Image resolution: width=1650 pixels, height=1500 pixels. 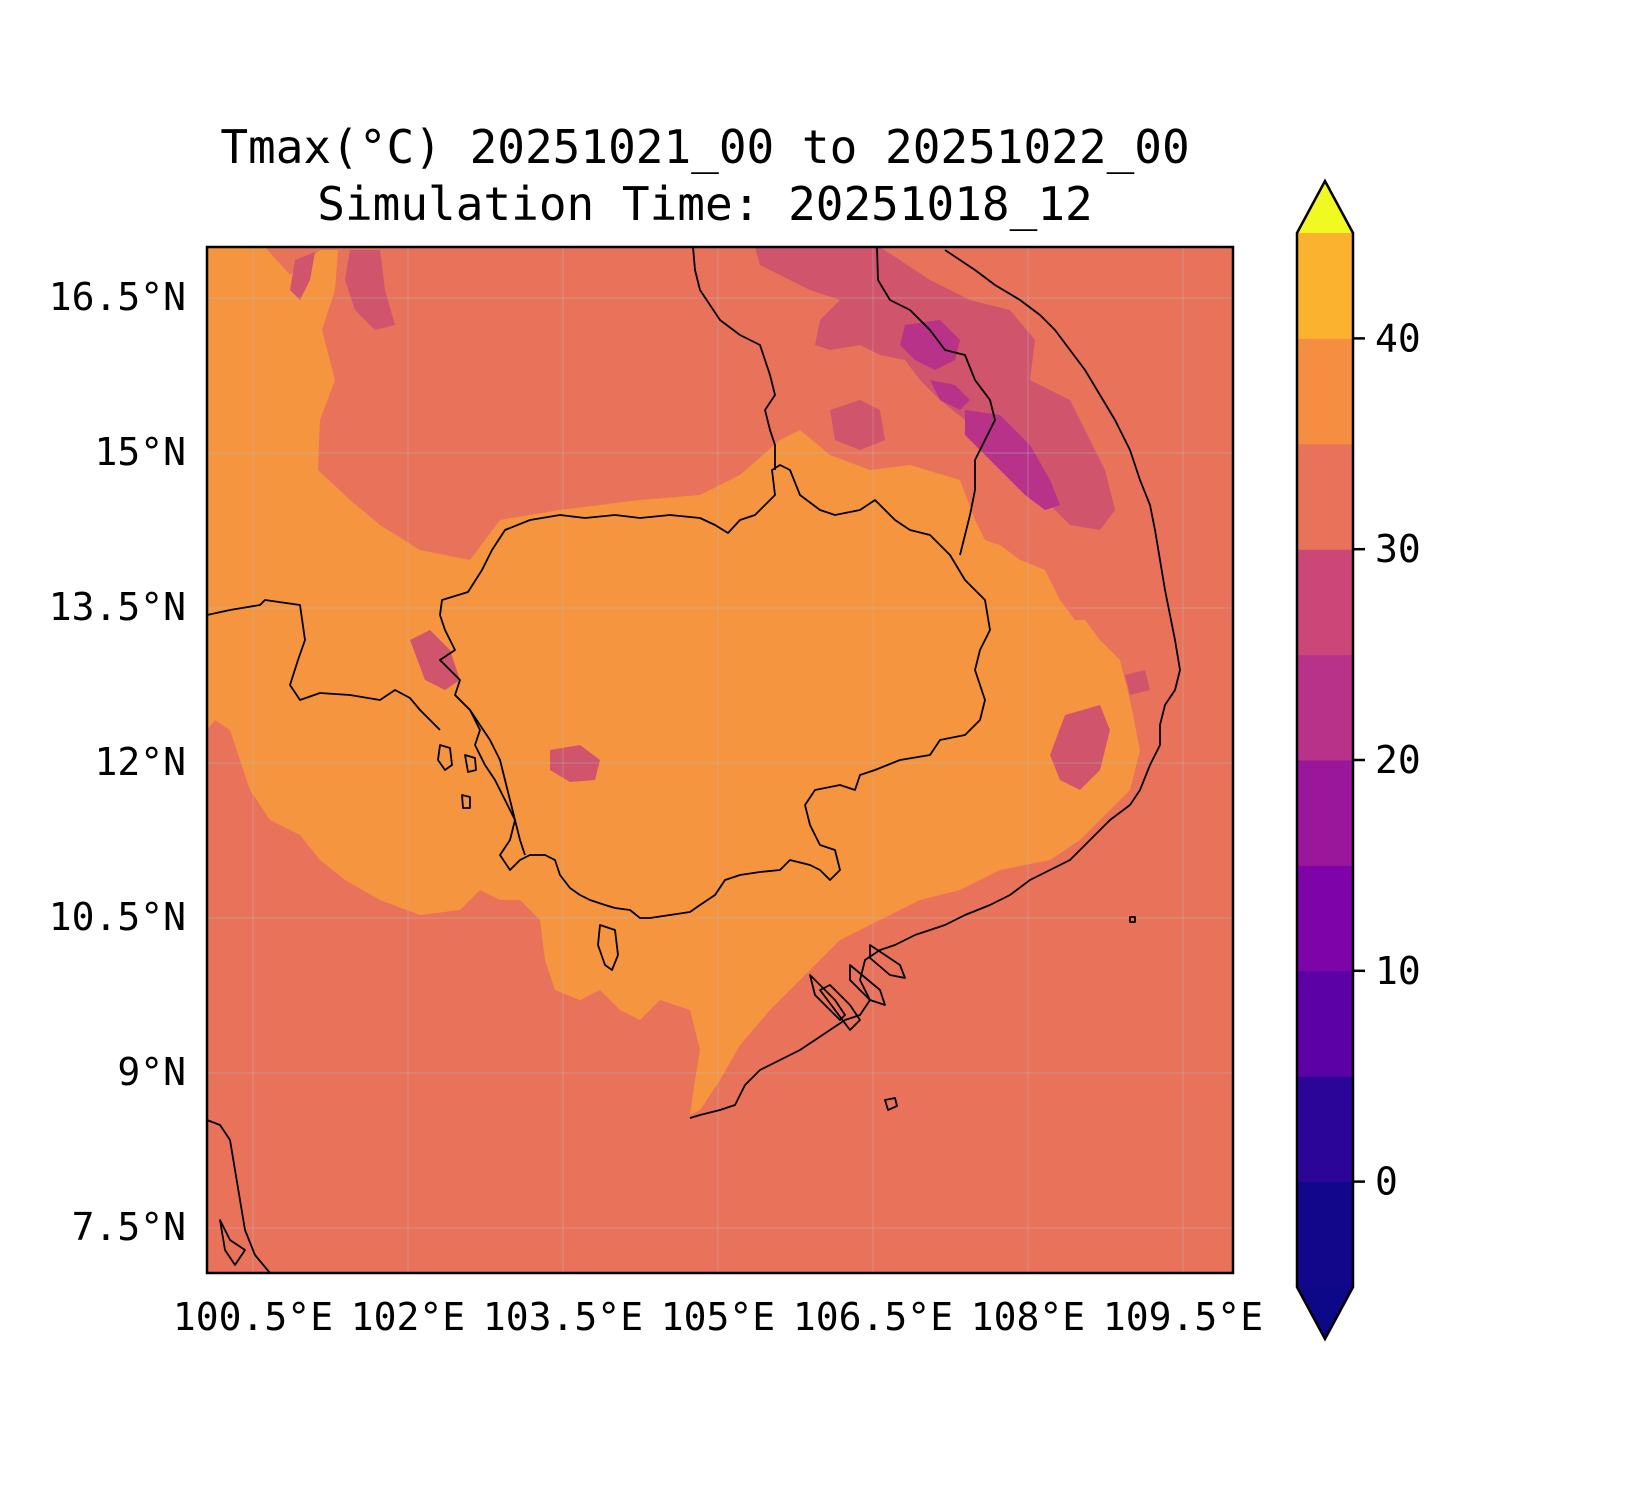 What do you see at coordinates (129, 1227) in the screenshot?
I see `lat-tick-6: 7.5°N` at bounding box center [129, 1227].